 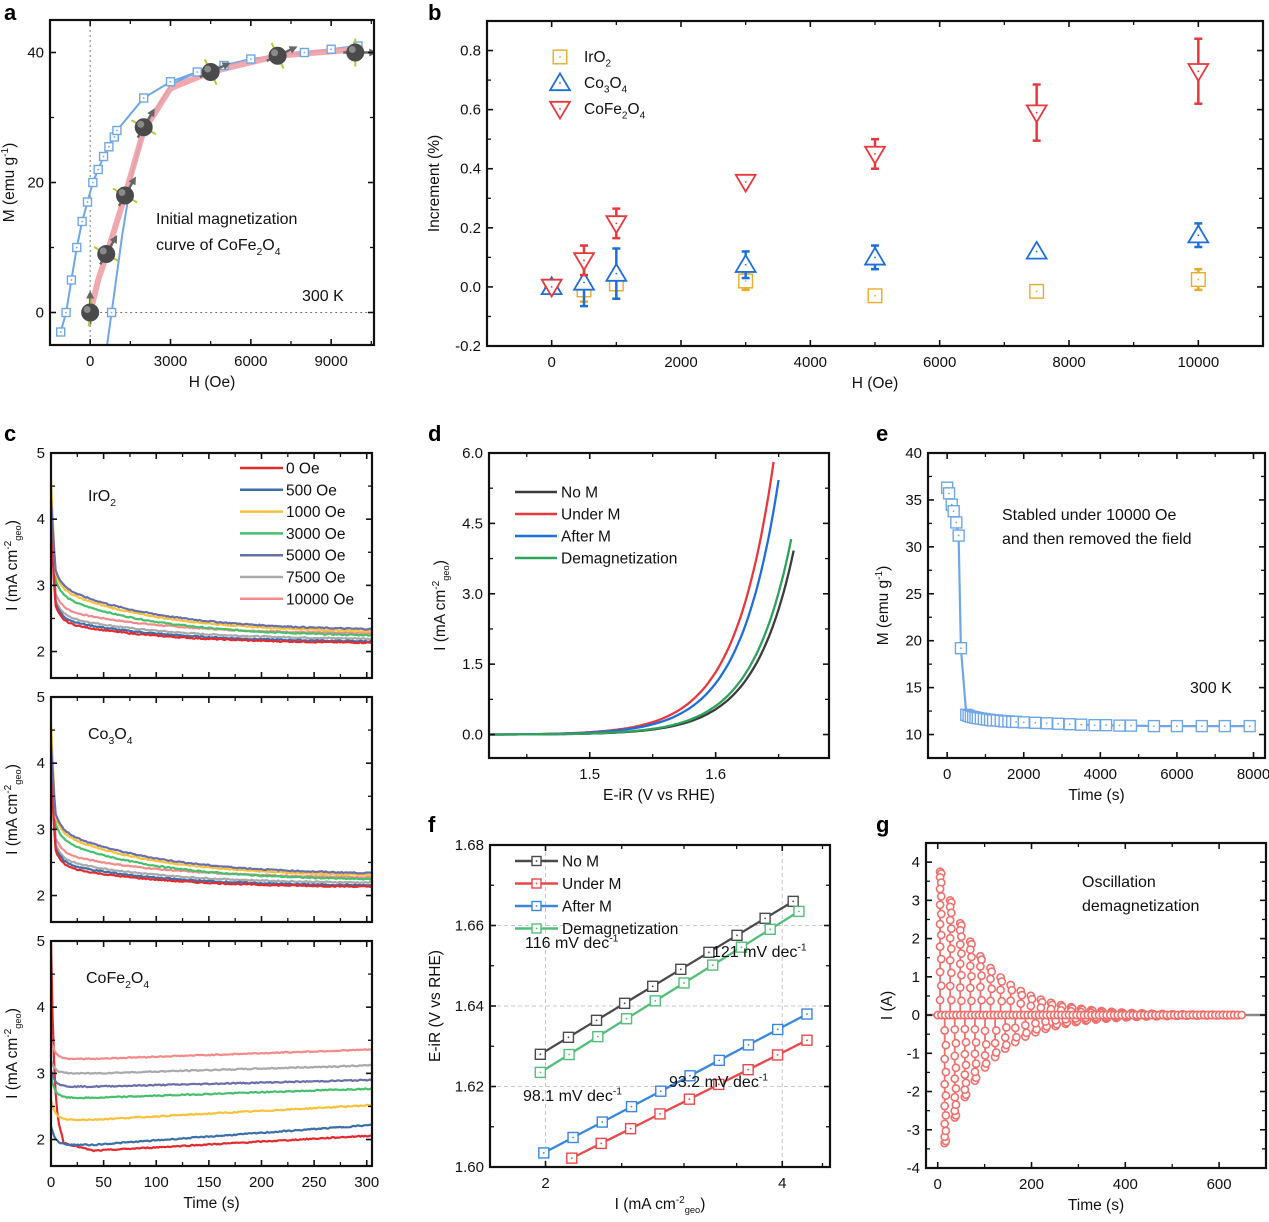 I want to click on panel-g-x-axis-label: Time (s), so click(x=1096, y=1205).